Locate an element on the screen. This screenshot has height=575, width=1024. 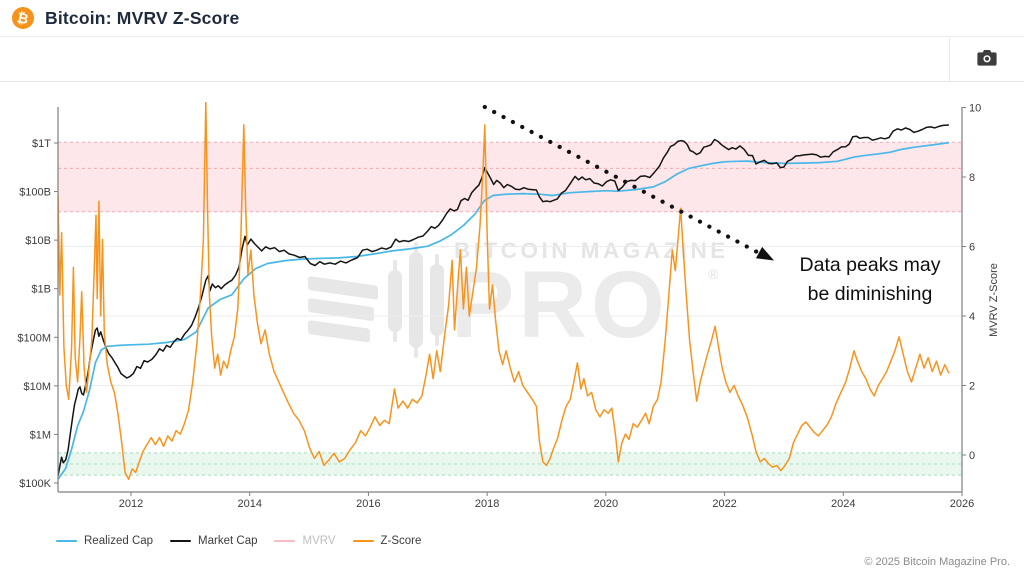
camera-icon is located at coordinates (987, 59).